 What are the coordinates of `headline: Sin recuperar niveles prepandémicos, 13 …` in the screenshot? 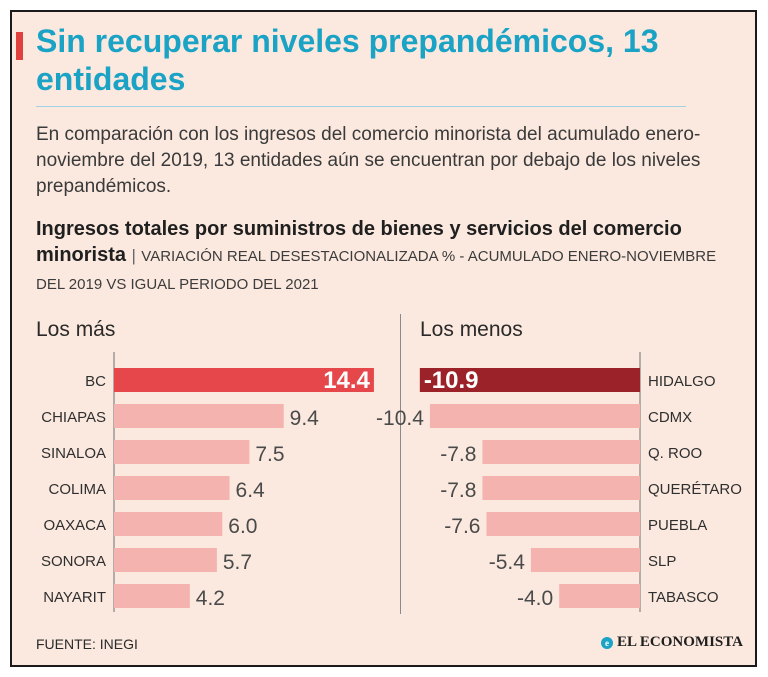 It's located at (347, 60).